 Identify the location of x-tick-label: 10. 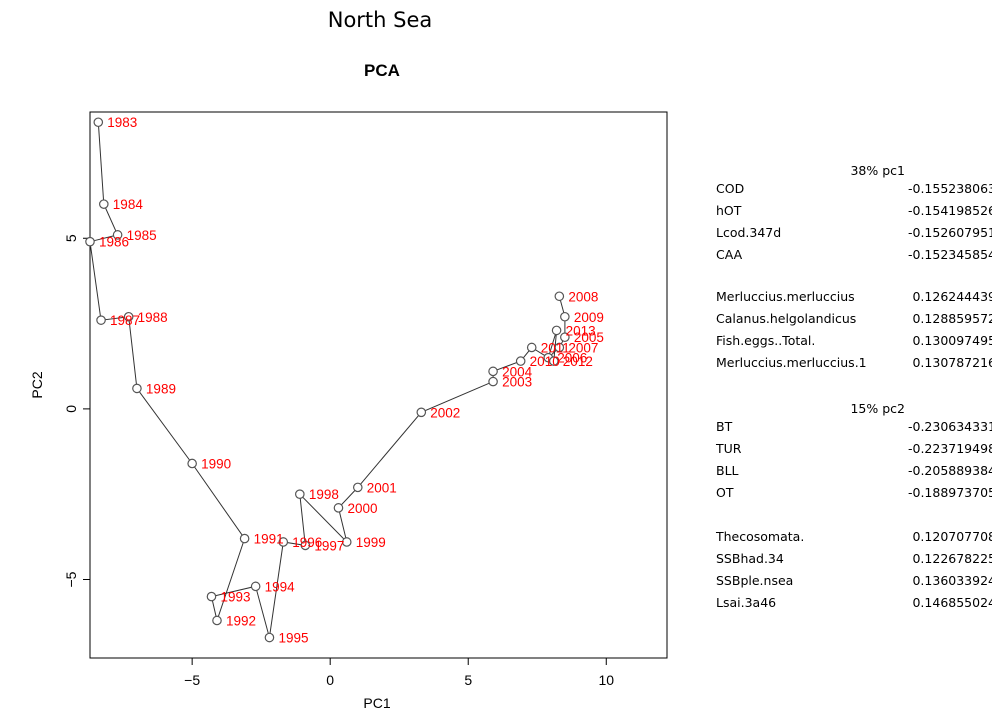
(606, 680).